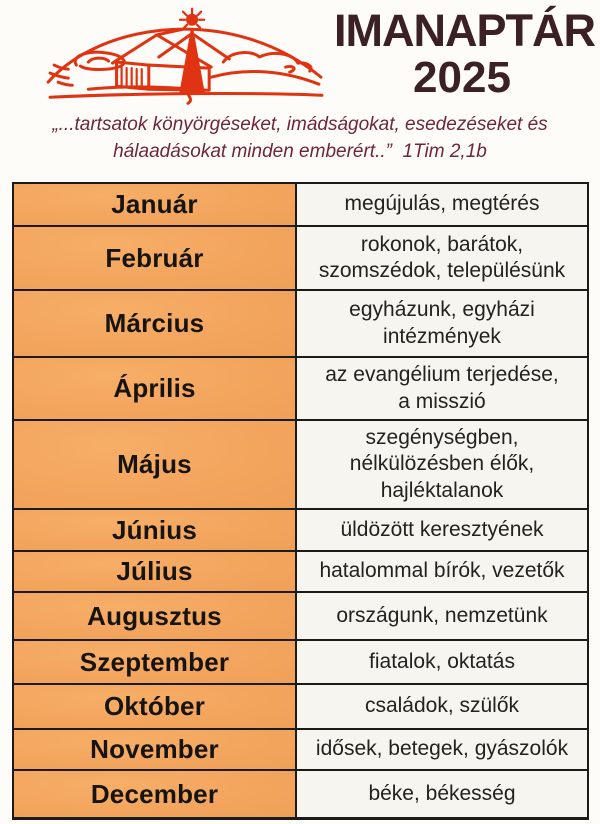  I want to click on table-row-szeptember: Szeptember fiatalok, oktatás, so click(300, 661).